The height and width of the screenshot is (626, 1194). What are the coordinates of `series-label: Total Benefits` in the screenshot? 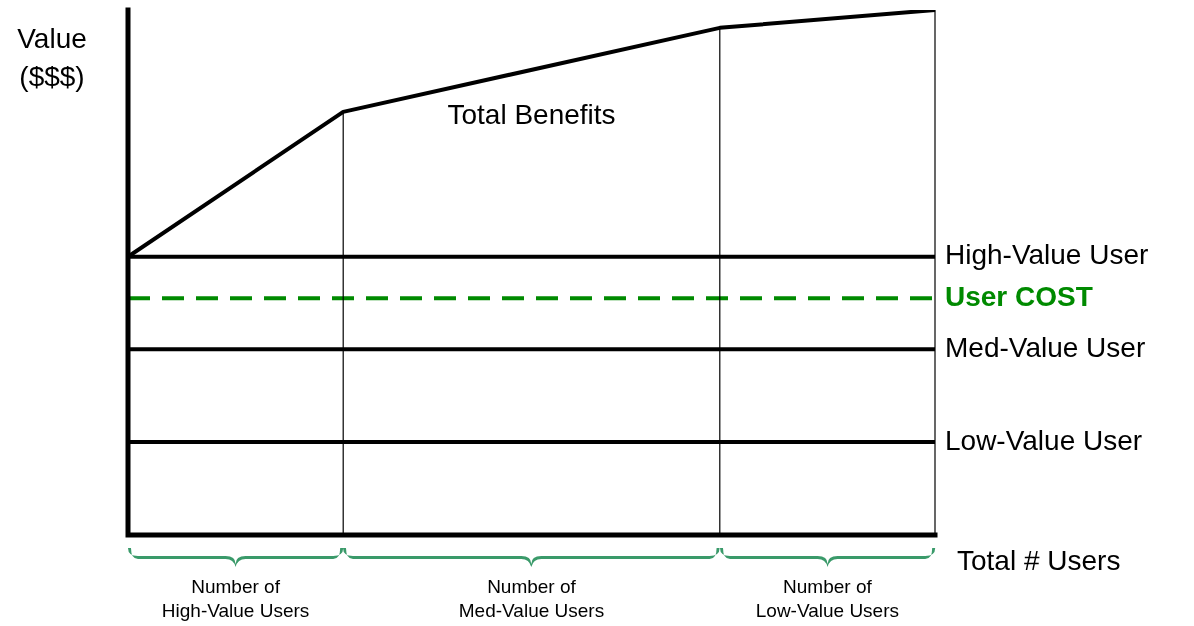 It's located at (531, 114).